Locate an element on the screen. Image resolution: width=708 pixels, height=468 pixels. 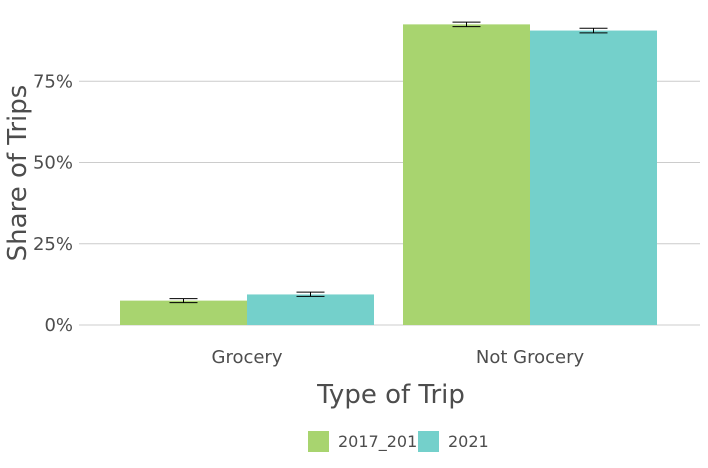
y-tick-label: 0% is located at coordinates (58, 325).